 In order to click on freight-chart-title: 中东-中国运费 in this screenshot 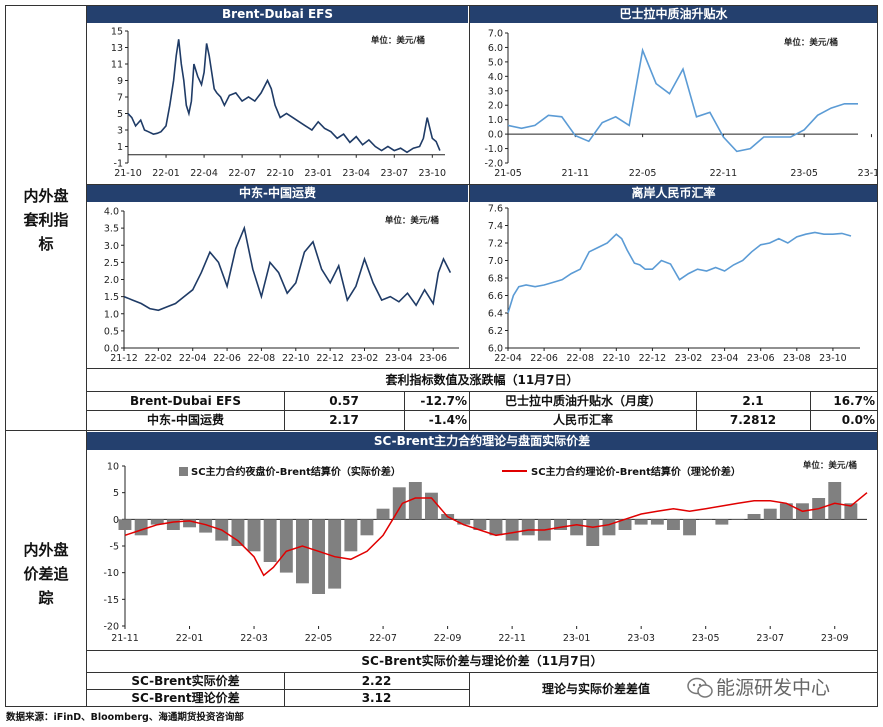, I will do `click(277, 193)`.